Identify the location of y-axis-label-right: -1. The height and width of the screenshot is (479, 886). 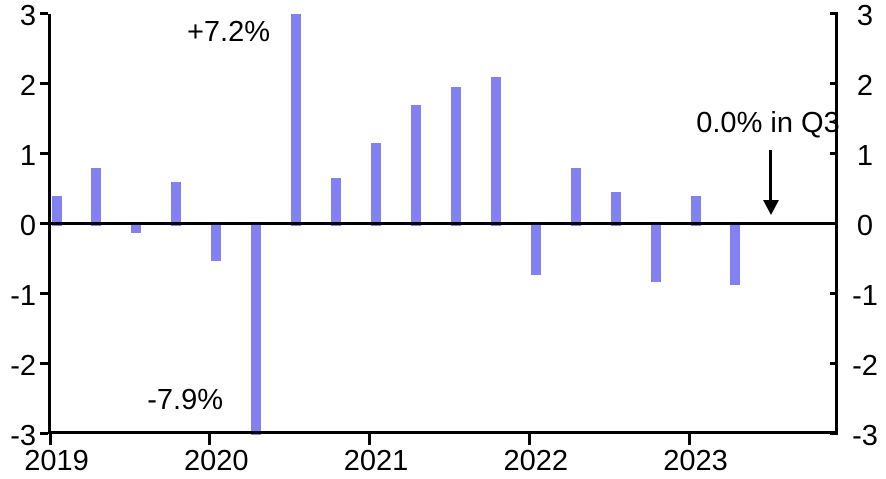
(865, 295).